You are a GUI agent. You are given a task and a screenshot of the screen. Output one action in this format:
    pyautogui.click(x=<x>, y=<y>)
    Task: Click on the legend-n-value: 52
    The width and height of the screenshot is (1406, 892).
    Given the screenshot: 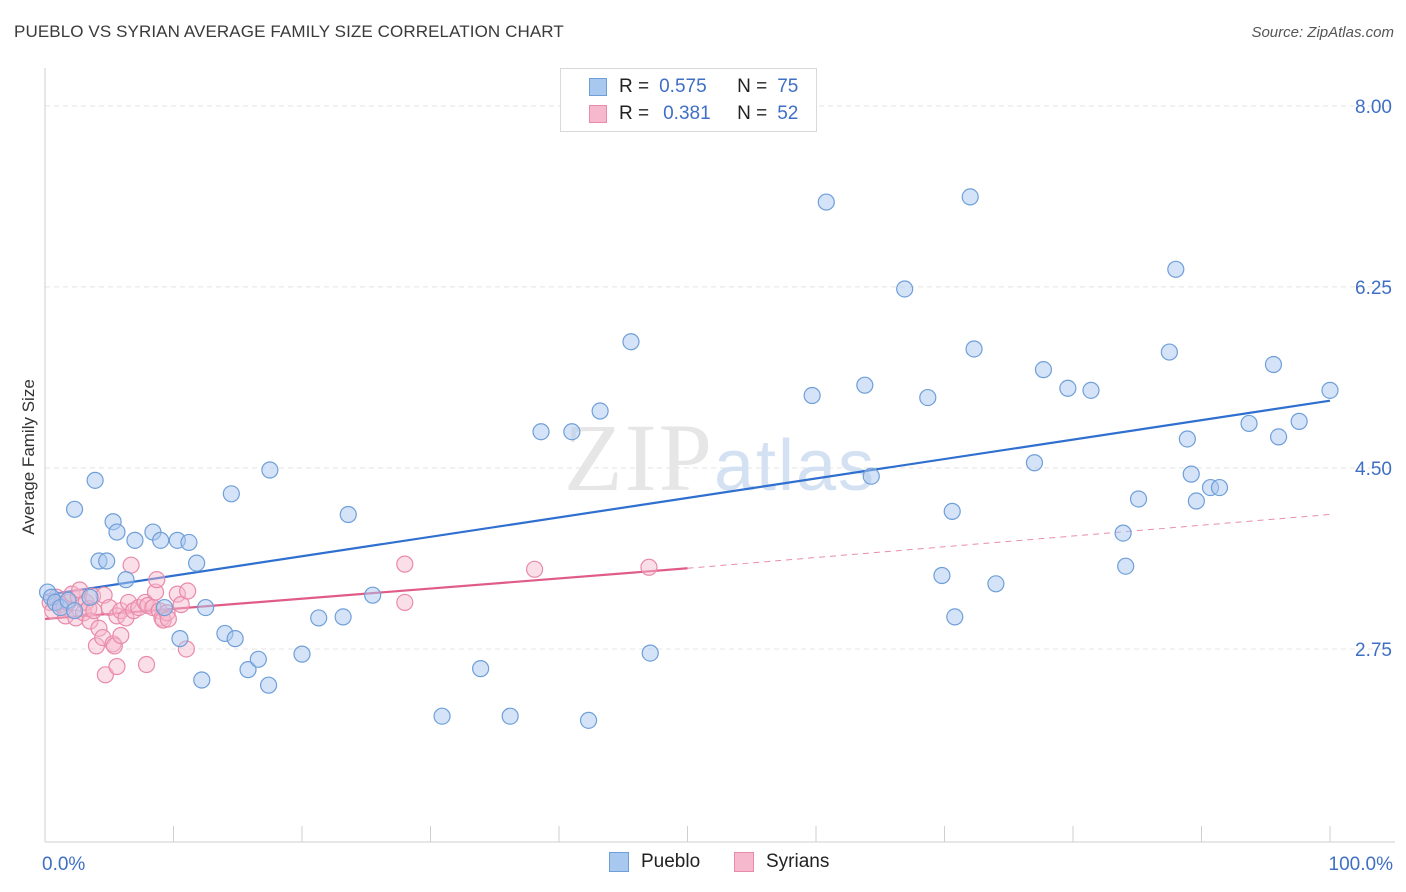 What is the action you would take?
    pyautogui.click(x=788, y=113)
    